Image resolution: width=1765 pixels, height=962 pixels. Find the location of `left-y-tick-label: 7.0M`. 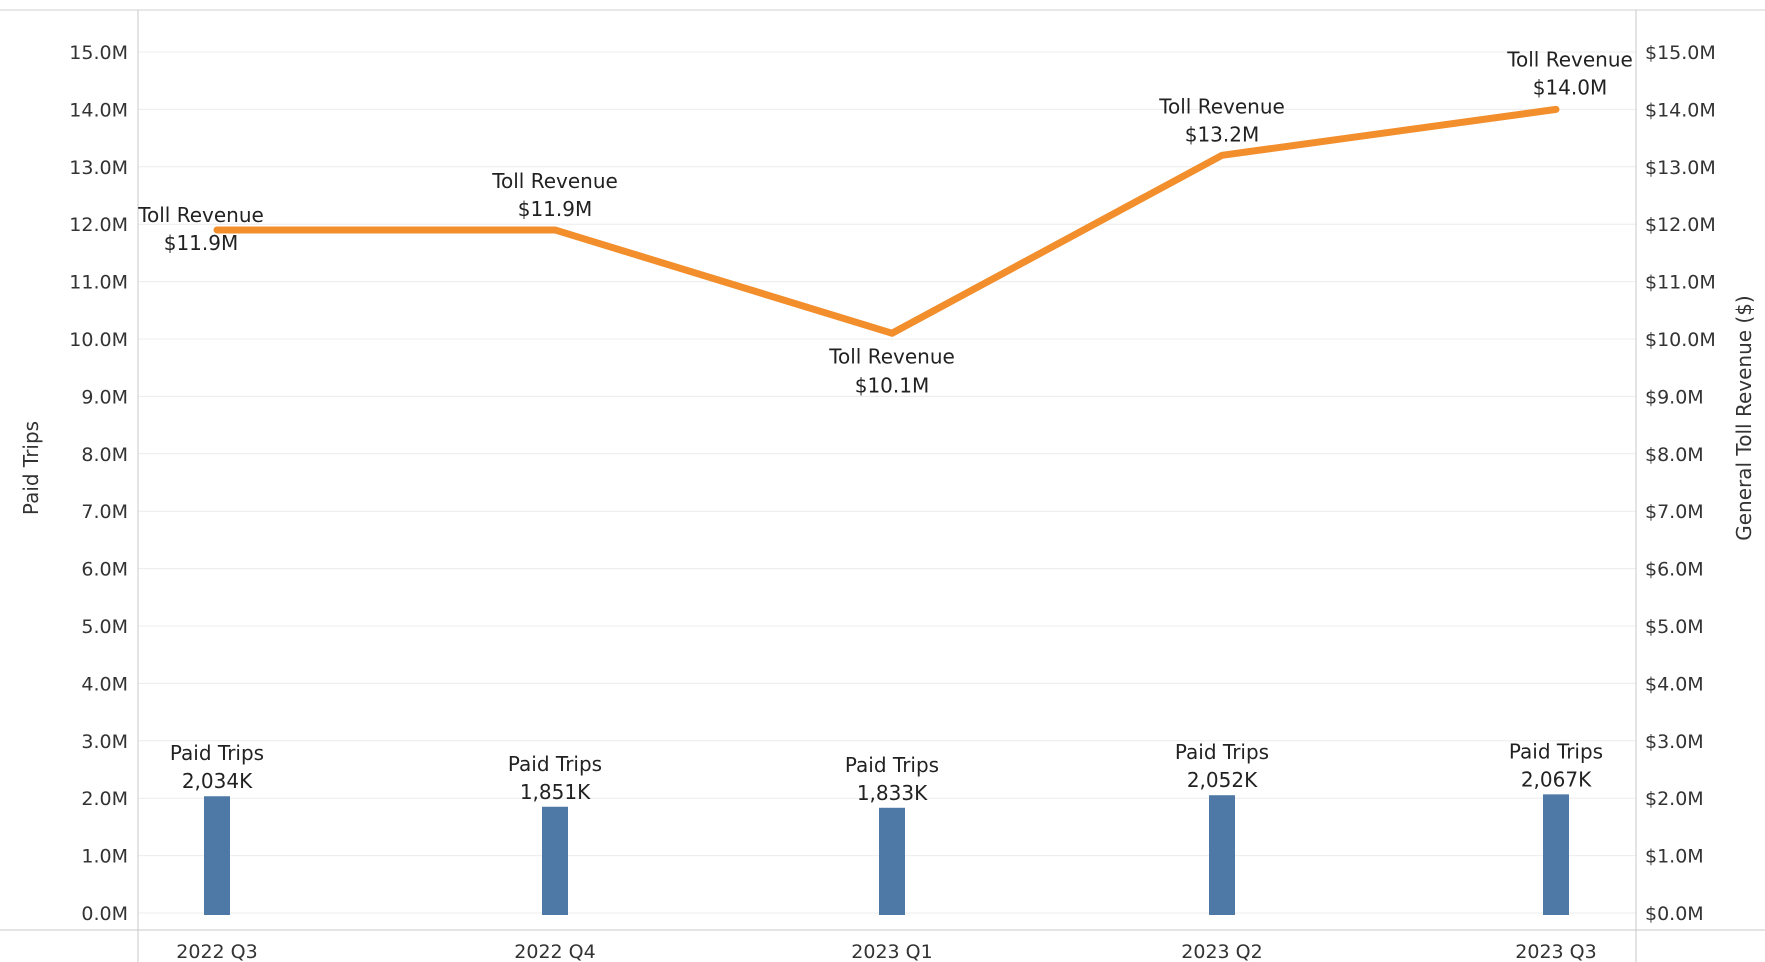

left-y-tick-label: 7.0M is located at coordinates (104, 512).